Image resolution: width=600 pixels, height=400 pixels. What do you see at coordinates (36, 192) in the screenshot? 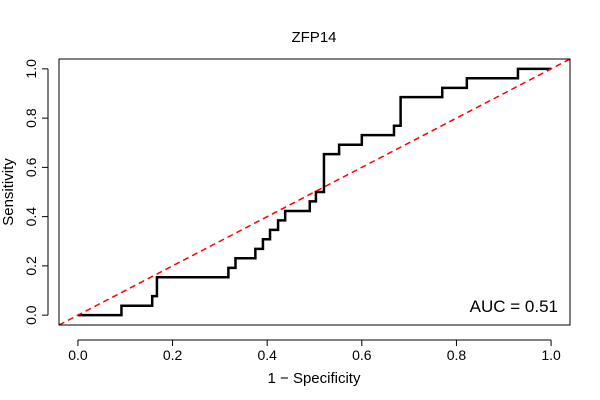
I see `y-axis: 0.0 0.2 0.4 0.6 0.8 1.0` at bounding box center [36, 192].